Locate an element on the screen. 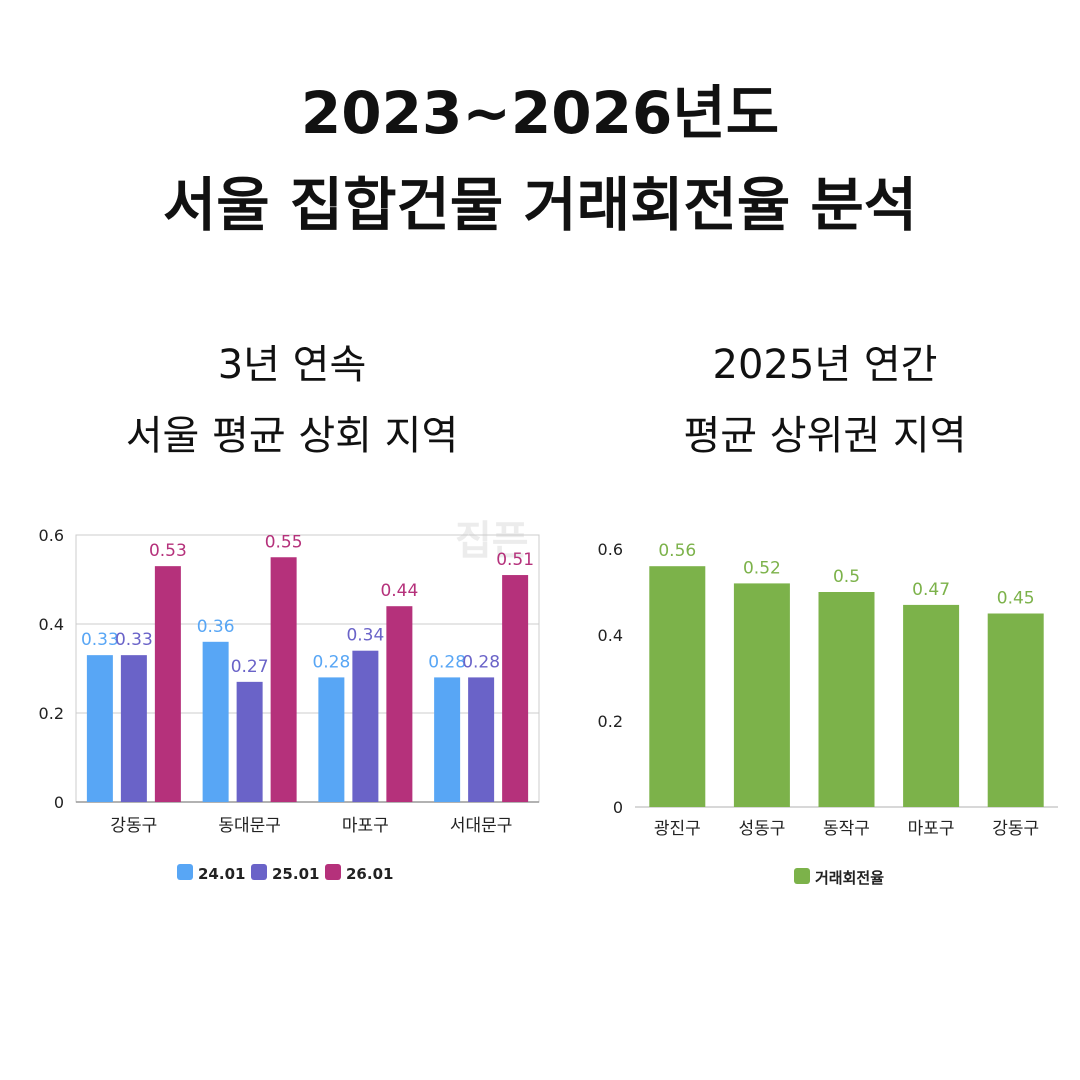  left-subtitle-line1: 3년 연속 is located at coordinates (292, 365).